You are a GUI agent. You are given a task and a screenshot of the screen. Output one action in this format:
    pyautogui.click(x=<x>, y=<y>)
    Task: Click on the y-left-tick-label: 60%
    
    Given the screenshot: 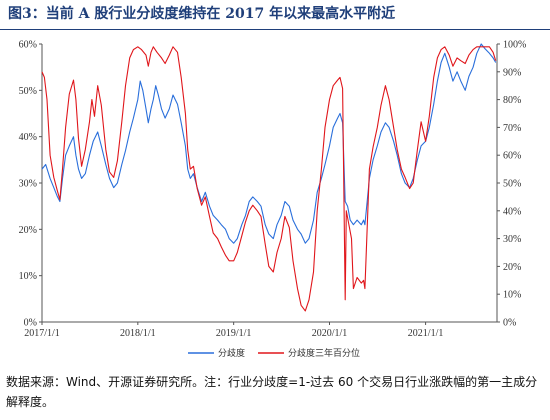 What is the action you would take?
    pyautogui.click(x=28, y=45)
    